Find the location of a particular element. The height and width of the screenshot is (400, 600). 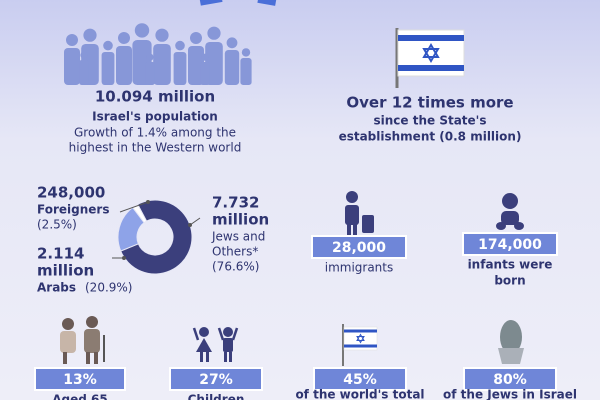

stat-value: 27% is located at coordinates (216, 380).